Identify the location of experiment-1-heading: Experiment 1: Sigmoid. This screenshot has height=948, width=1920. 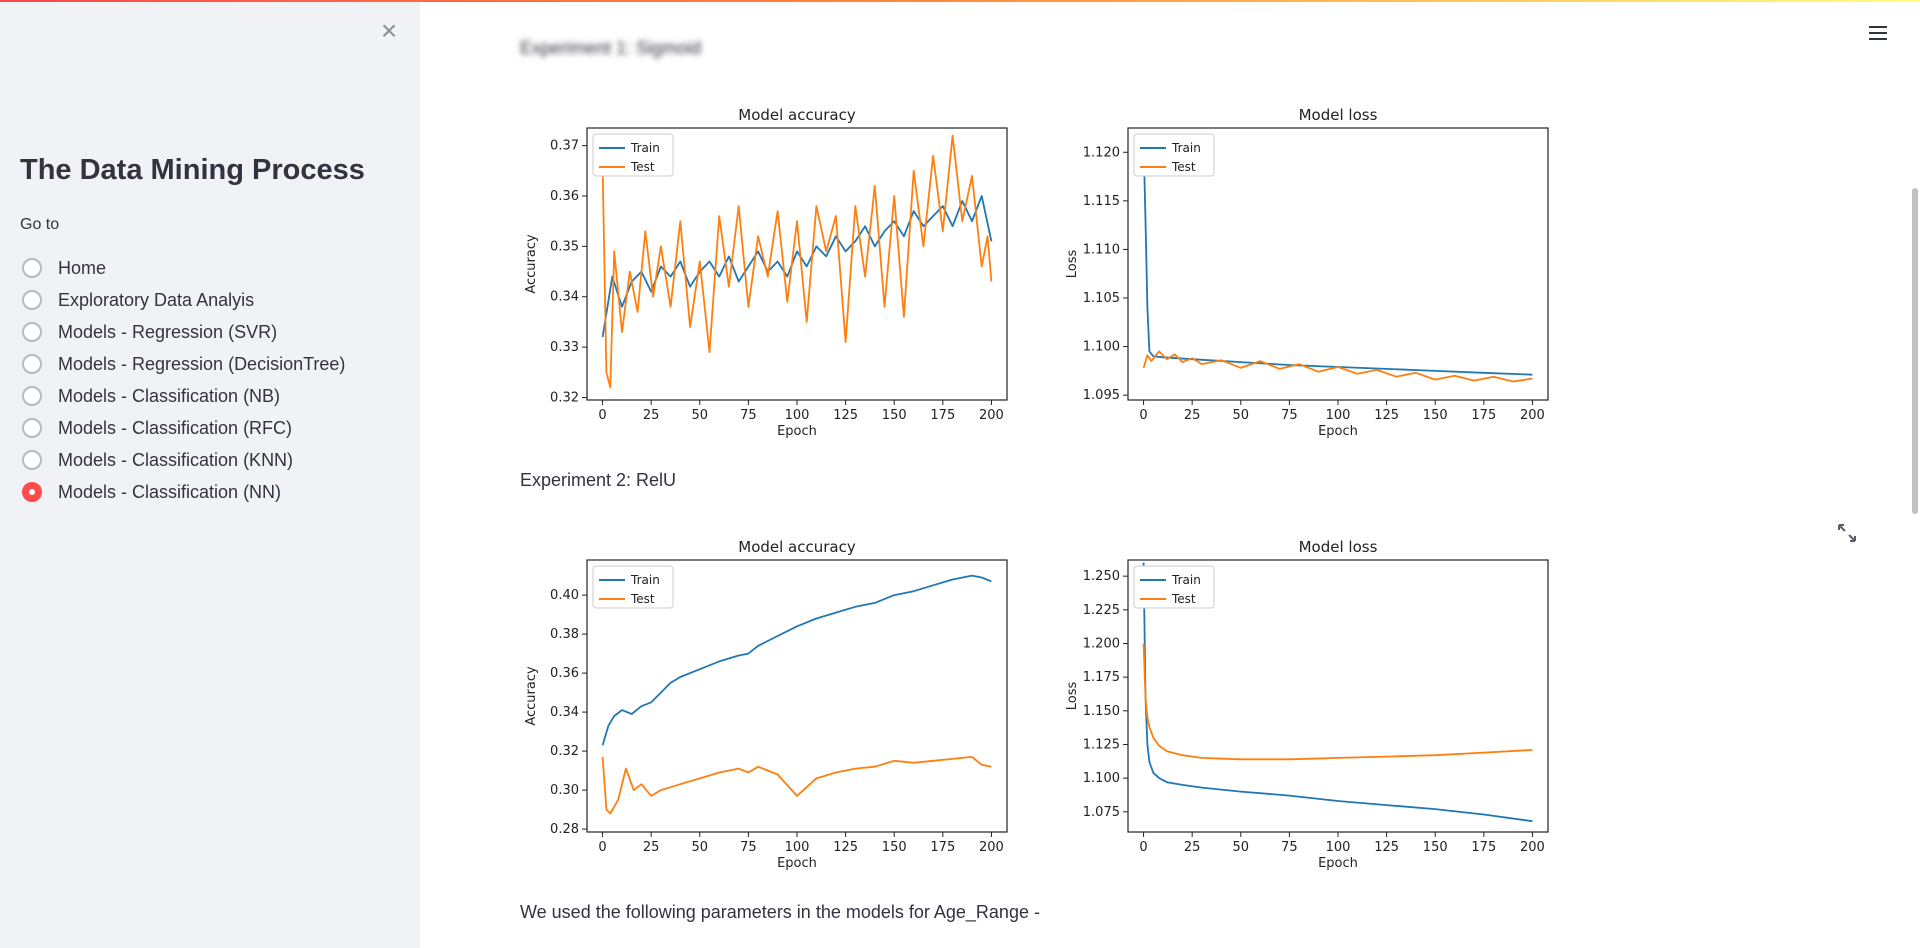
(611, 48).